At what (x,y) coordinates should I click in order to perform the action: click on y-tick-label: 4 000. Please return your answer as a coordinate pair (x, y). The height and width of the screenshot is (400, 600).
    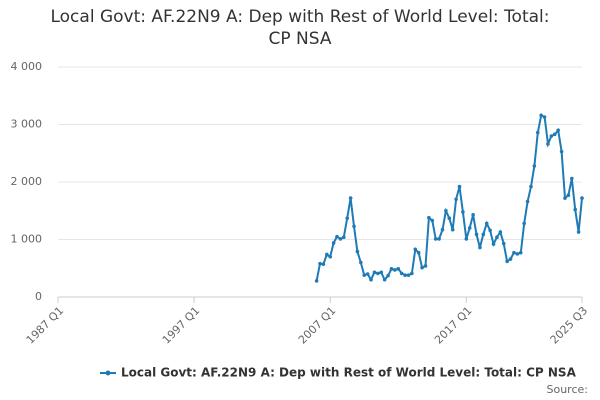
    Looking at the image, I should click on (27, 66).